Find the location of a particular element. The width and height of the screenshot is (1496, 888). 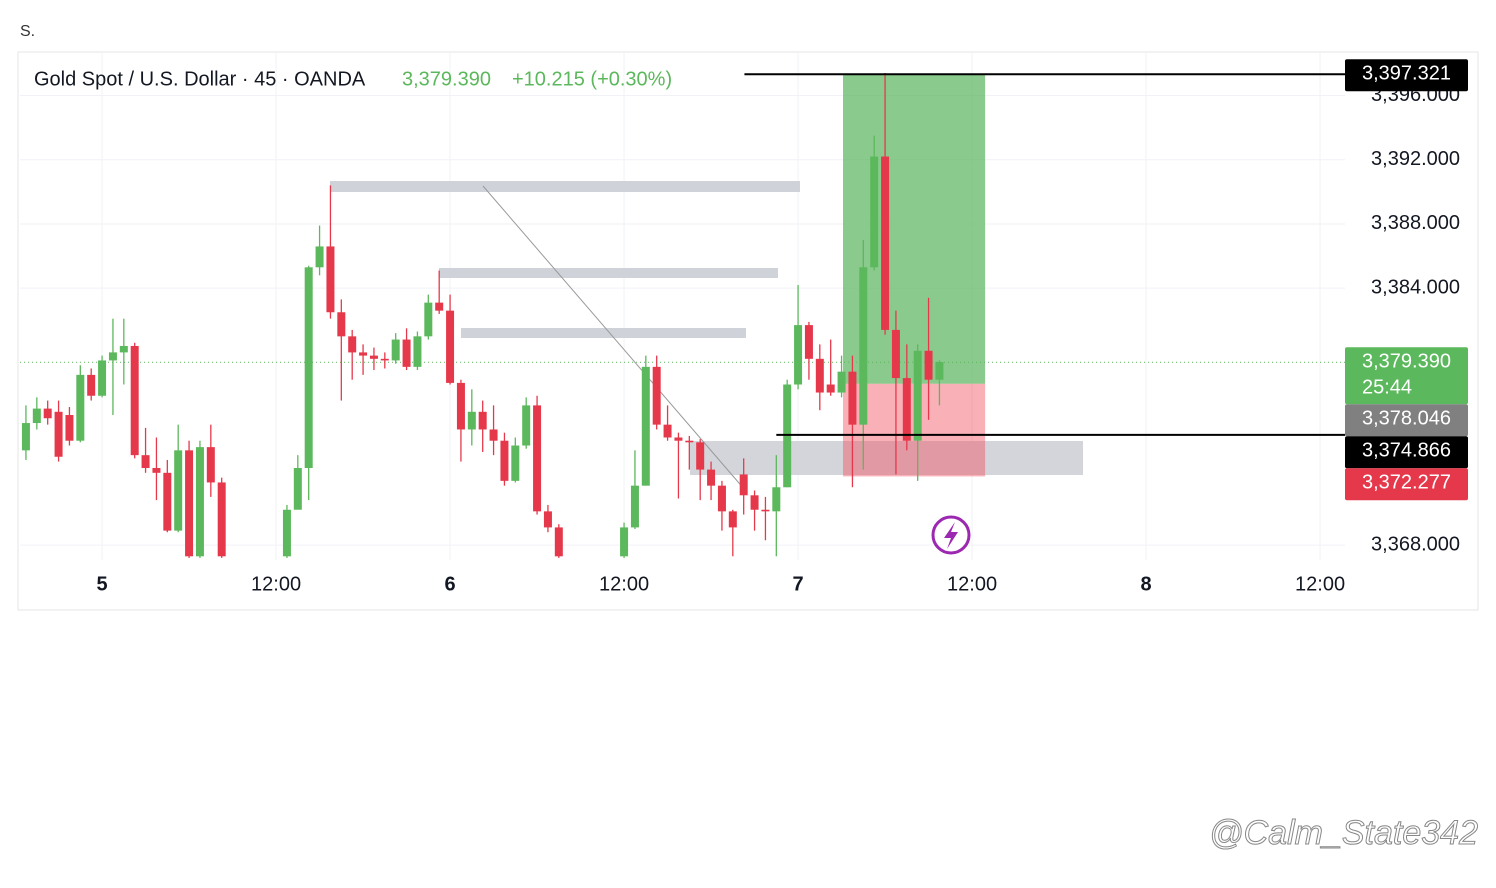

countdown: 25:44 is located at coordinates (1387, 387).